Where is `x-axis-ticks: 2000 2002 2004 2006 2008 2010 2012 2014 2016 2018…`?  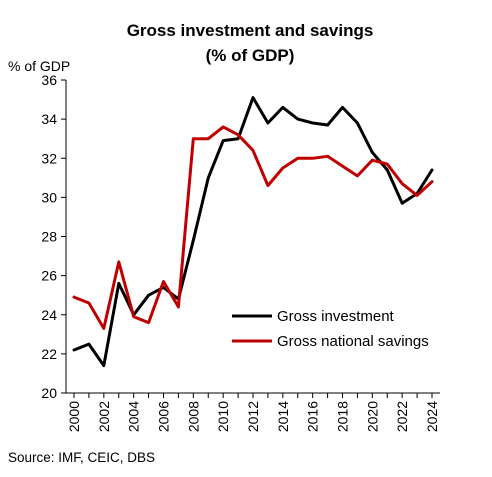 x-axis-ticks: 2000 2002 2004 2006 2008 2010 2012 2014 2016 2018… is located at coordinates (253, 412).